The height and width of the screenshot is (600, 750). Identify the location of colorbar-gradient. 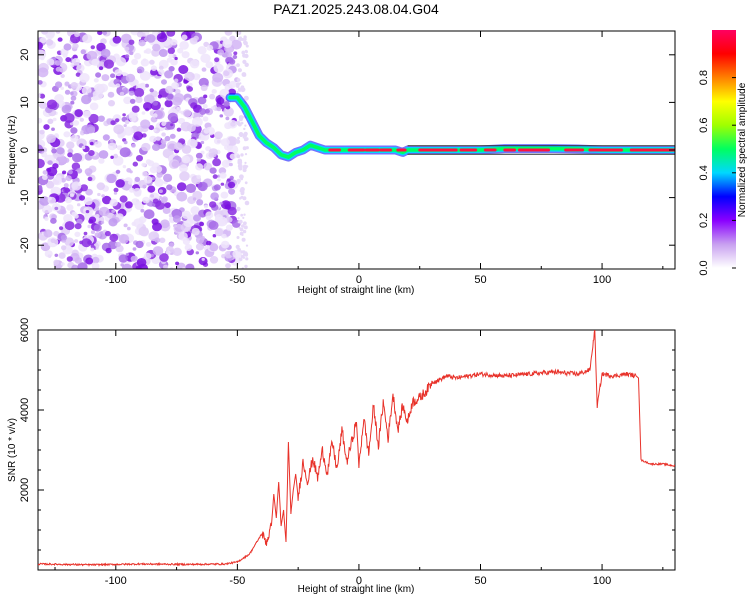
(724, 149).